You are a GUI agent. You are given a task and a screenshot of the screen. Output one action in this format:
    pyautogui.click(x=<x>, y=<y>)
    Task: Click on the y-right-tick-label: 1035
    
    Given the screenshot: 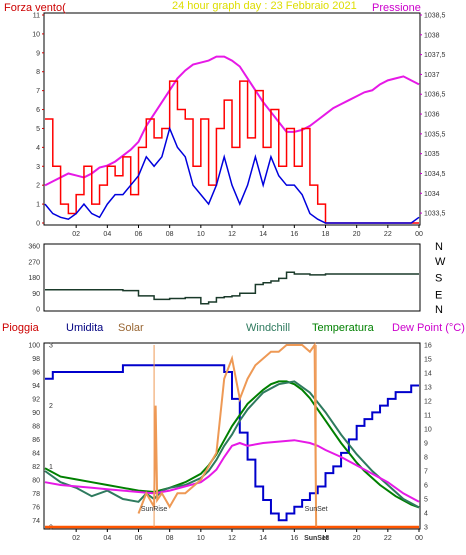 What is the action you would take?
    pyautogui.click(x=432, y=154)
    